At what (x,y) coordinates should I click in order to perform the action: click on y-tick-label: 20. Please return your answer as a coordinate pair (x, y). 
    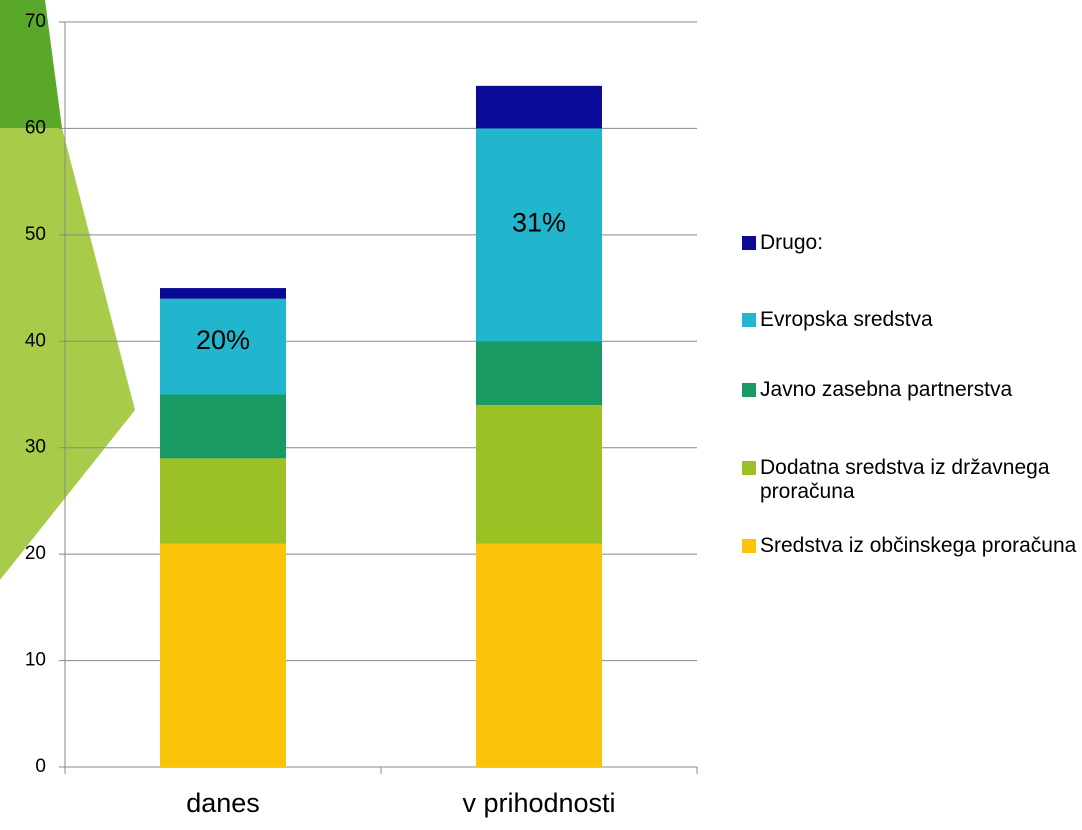
    Looking at the image, I should click on (35, 553).